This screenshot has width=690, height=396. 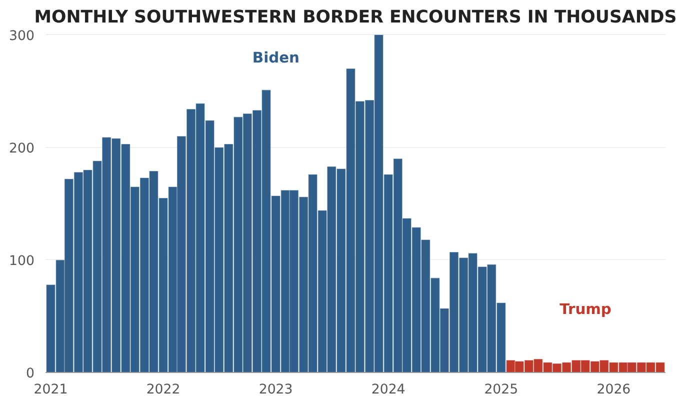 What do you see at coordinates (355, 18) in the screenshot?
I see `chart-title: MONTHLY SOUTHWESTERN BORDER ENCOUNTERS IN THOUSANDS` at bounding box center [355, 18].